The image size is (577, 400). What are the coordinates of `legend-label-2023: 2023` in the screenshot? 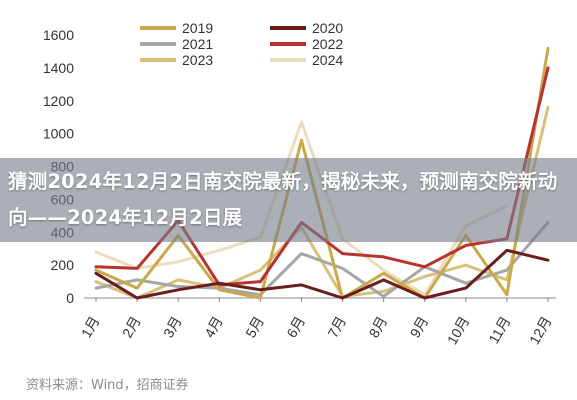 It's located at (197, 60).